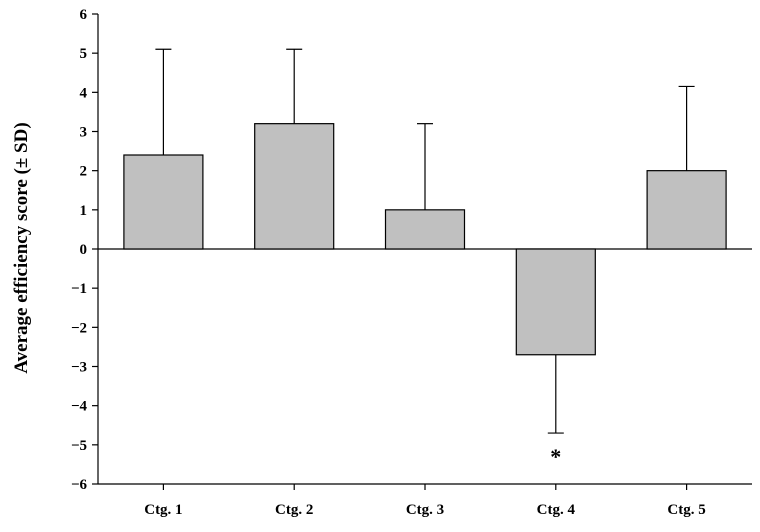 The height and width of the screenshot is (532, 760). What do you see at coordinates (79, 446) in the screenshot?
I see `y-tick-label: −5` at bounding box center [79, 446].